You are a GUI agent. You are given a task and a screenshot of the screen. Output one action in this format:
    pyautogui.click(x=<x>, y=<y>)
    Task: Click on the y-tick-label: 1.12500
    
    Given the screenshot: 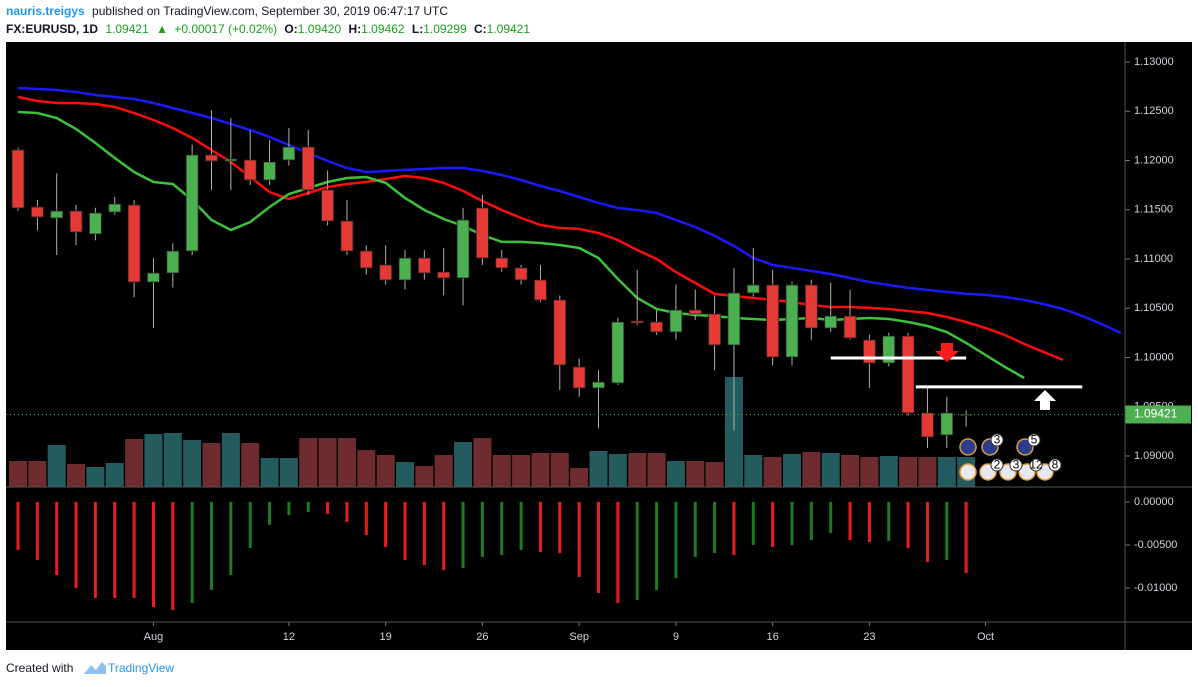 What is the action you would take?
    pyautogui.click(x=1154, y=111)
    